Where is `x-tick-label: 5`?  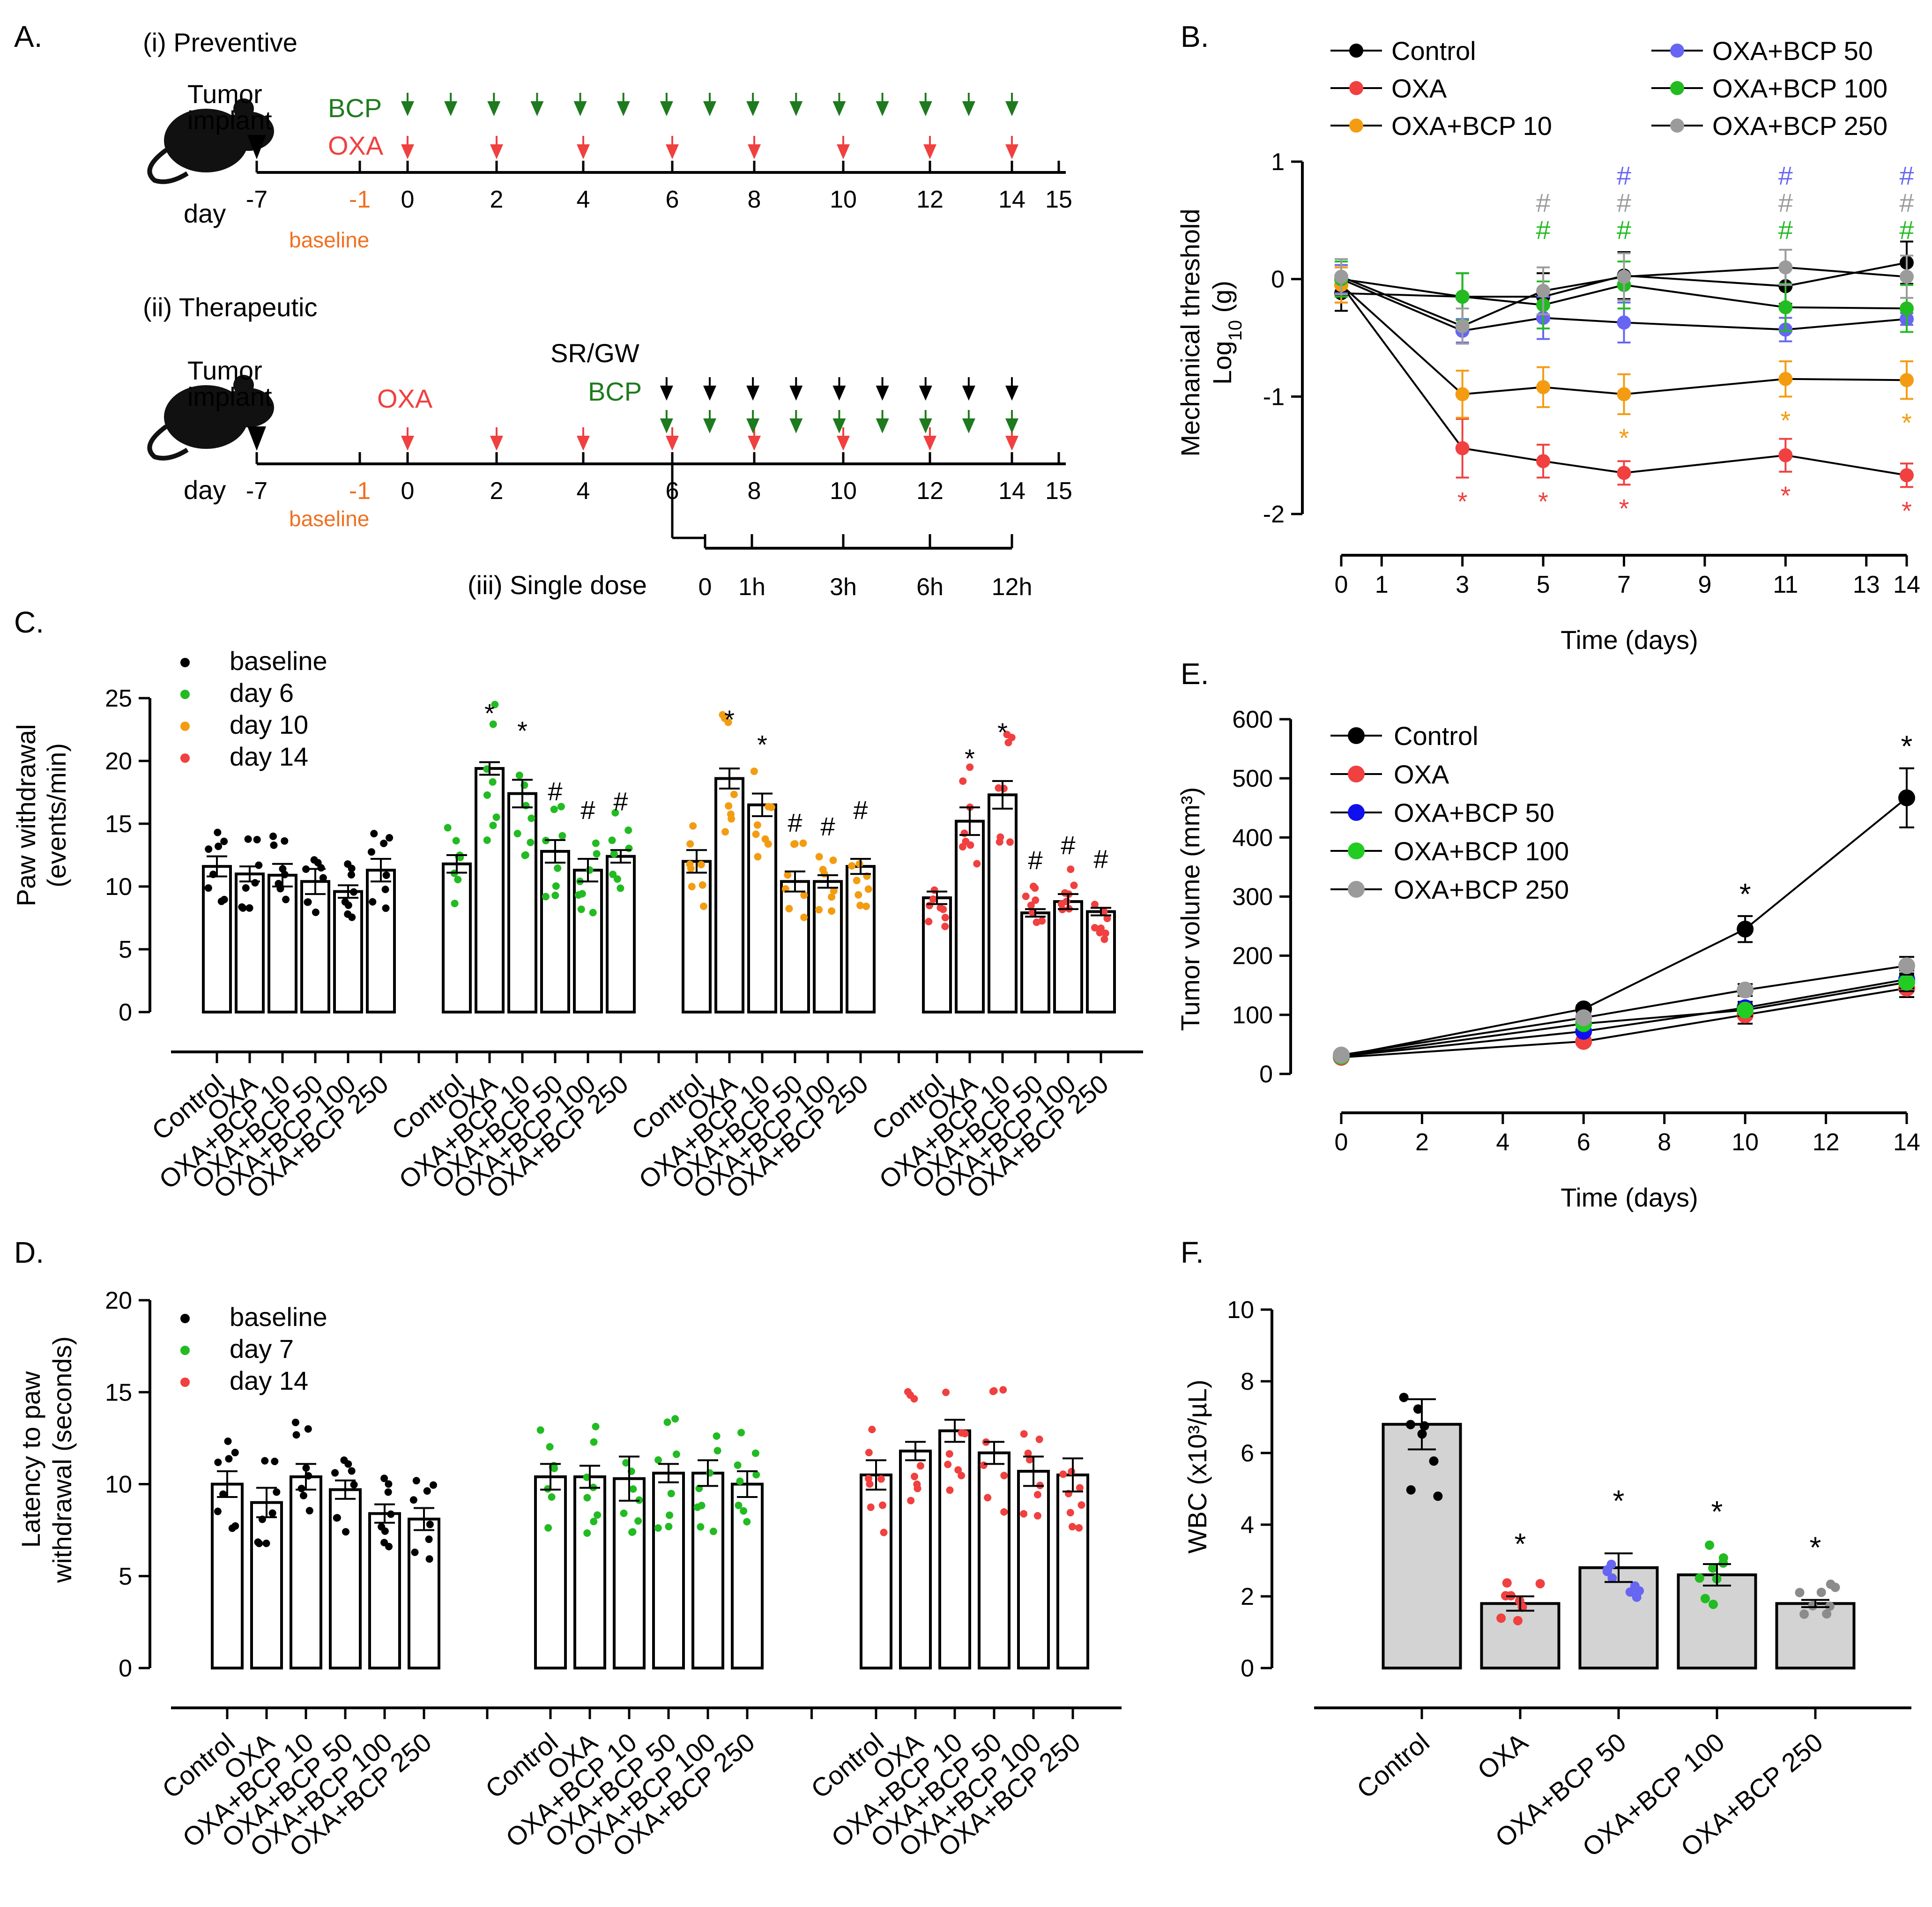 x-tick-label: 5 is located at coordinates (1543, 584).